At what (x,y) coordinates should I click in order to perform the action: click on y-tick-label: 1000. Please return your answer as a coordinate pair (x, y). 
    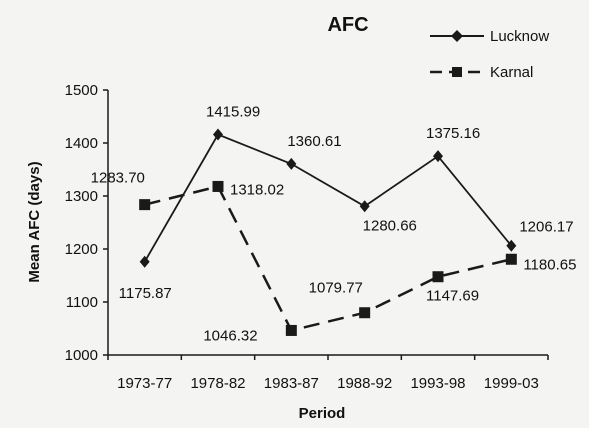
    Looking at the image, I should click on (81, 355).